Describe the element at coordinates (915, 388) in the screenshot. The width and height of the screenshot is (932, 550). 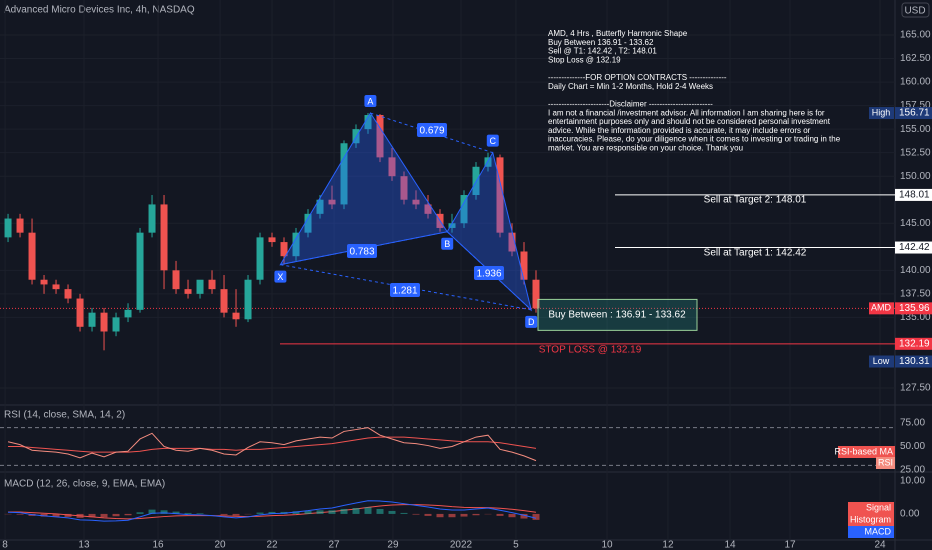
I see `y-tick-label: 127.50` at that location.